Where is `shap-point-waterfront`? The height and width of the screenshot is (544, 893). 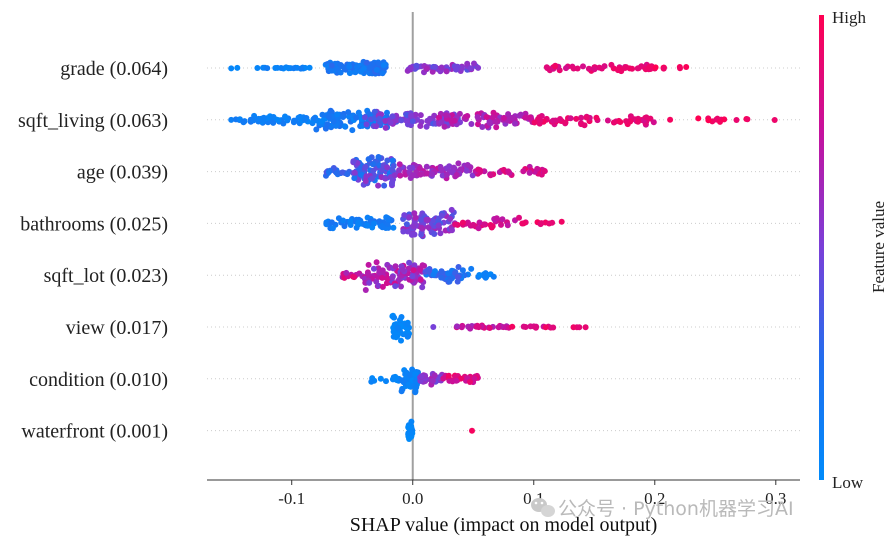
shap-point-waterfront is located at coordinates (408, 427).